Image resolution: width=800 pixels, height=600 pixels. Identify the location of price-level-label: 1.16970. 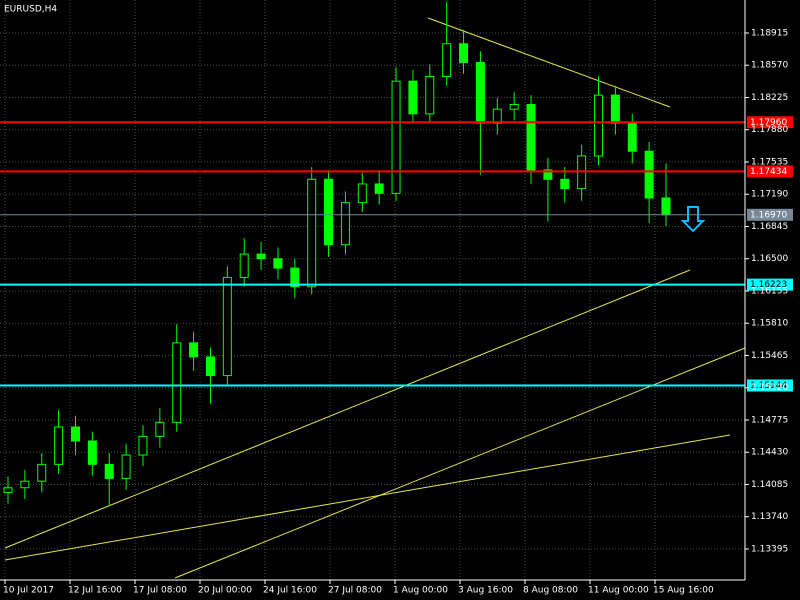
(768, 215).